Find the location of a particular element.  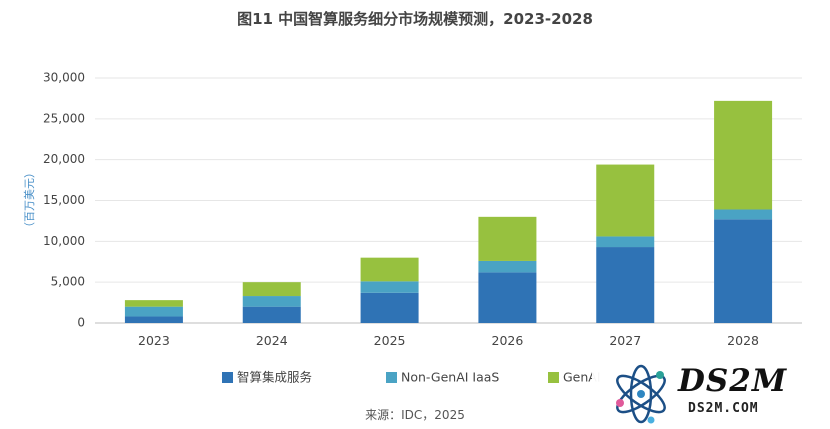

x-tick-label: 2025 is located at coordinates (390, 340).